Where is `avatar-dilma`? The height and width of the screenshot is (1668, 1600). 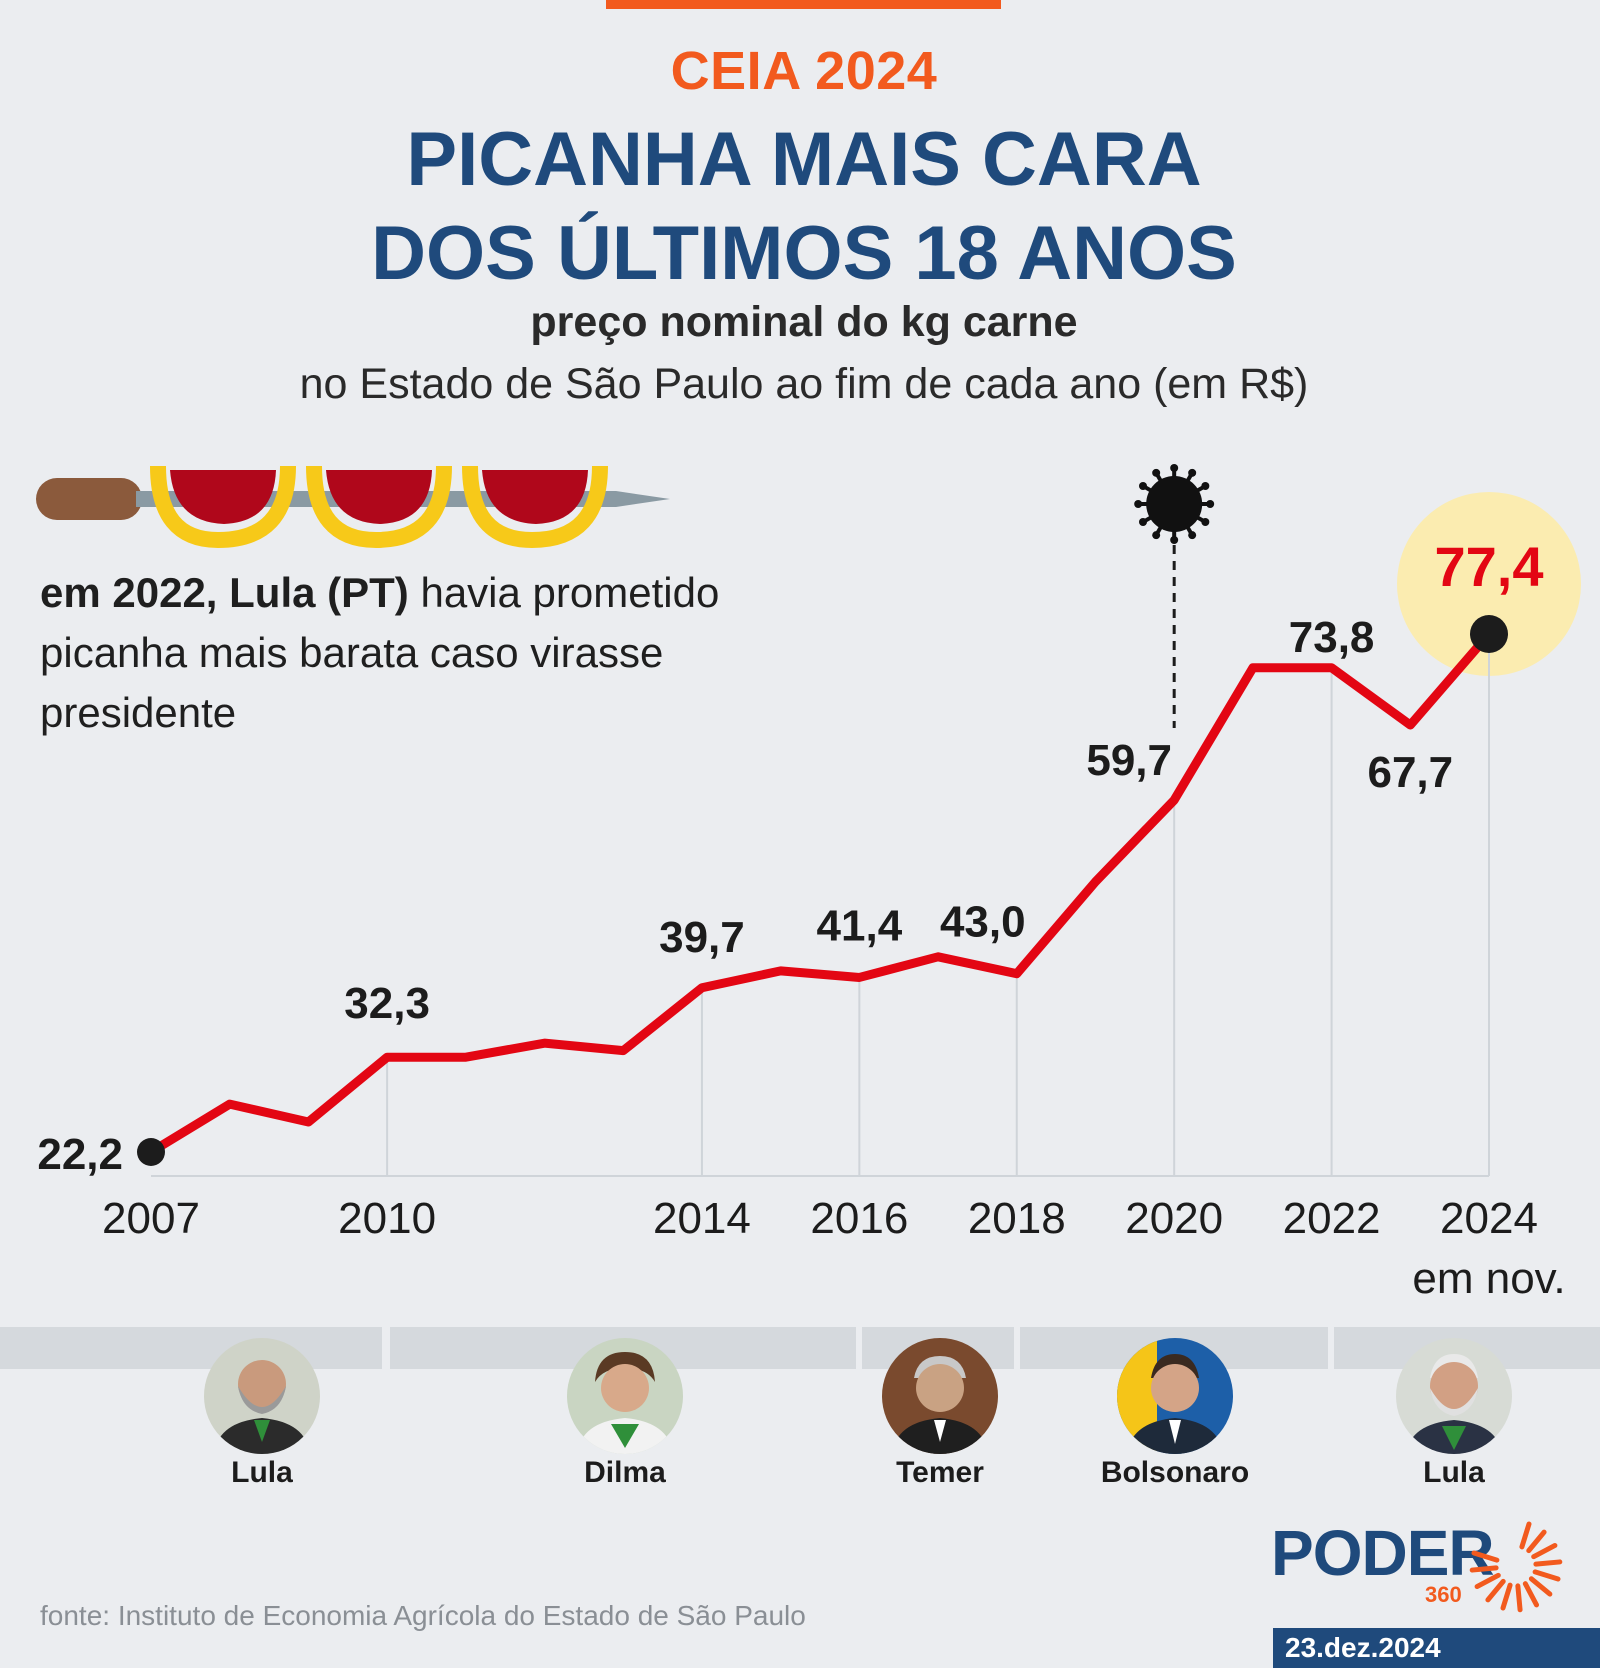
avatar-dilma is located at coordinates (625, 1396).